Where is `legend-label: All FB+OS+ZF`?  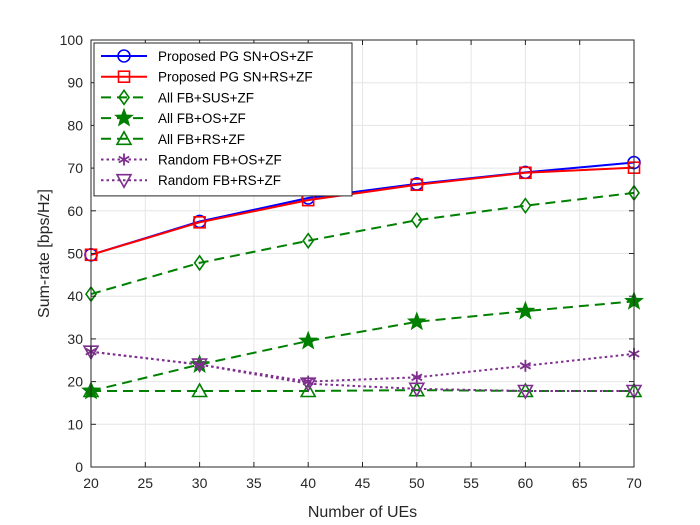 legend-label: All FB+OS+ZF is located at coordinates (202, 118).